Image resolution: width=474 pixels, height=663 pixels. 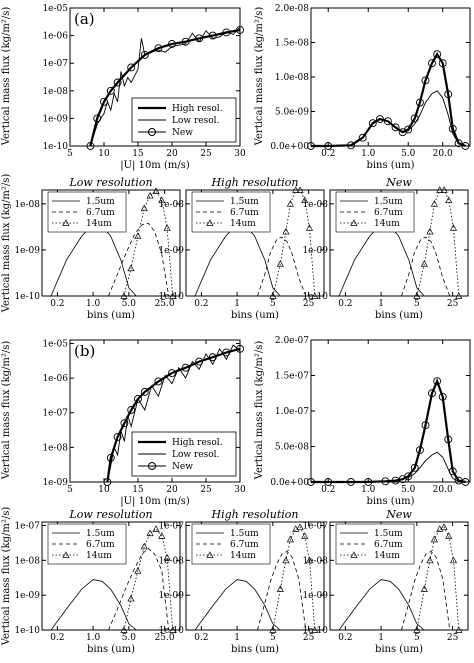 I want to click on b_high_resolution-xtick-label: 25, so click(x=309, y=638).